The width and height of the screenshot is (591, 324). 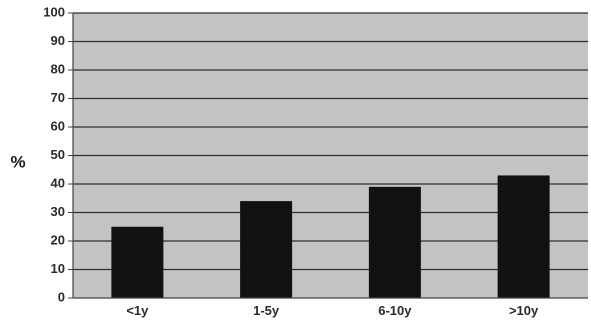 What do you see at coordinates (58, 154) in the screenshot?
I see `y-tick-label: 50` at bounding box center [58, 154].